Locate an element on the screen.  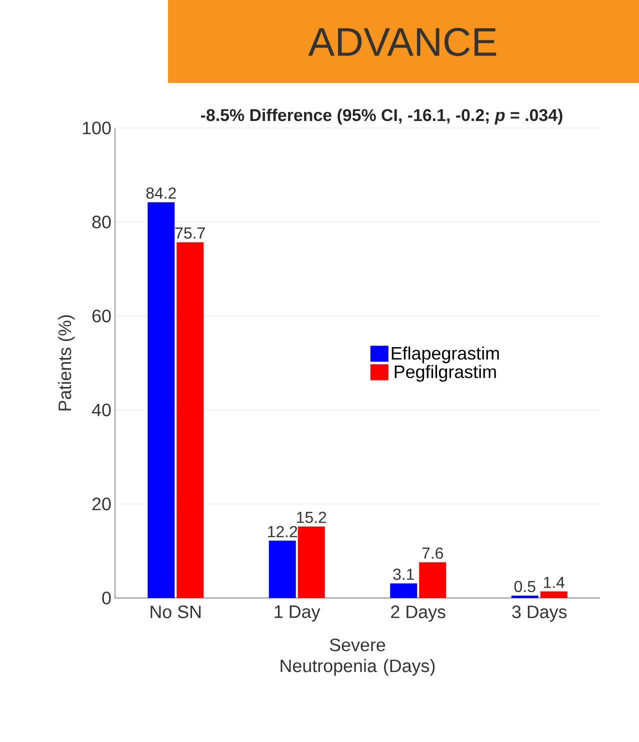
data-label: 12.2 is located at coordinates (283, 532).